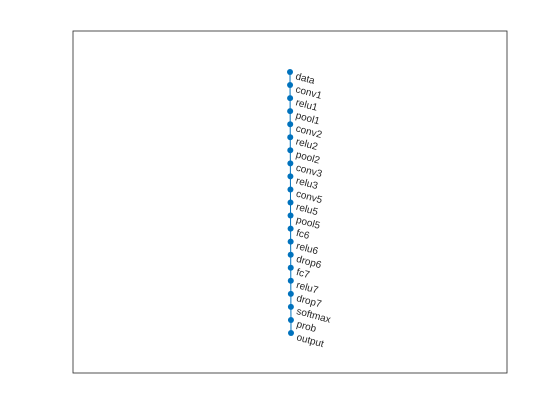 Image resolution: width=560 pixels, height=420 pixels. What do you see at coordinates (290, 319) in the screenshot?
I see `node-prob` at bounding box center [290, 319].